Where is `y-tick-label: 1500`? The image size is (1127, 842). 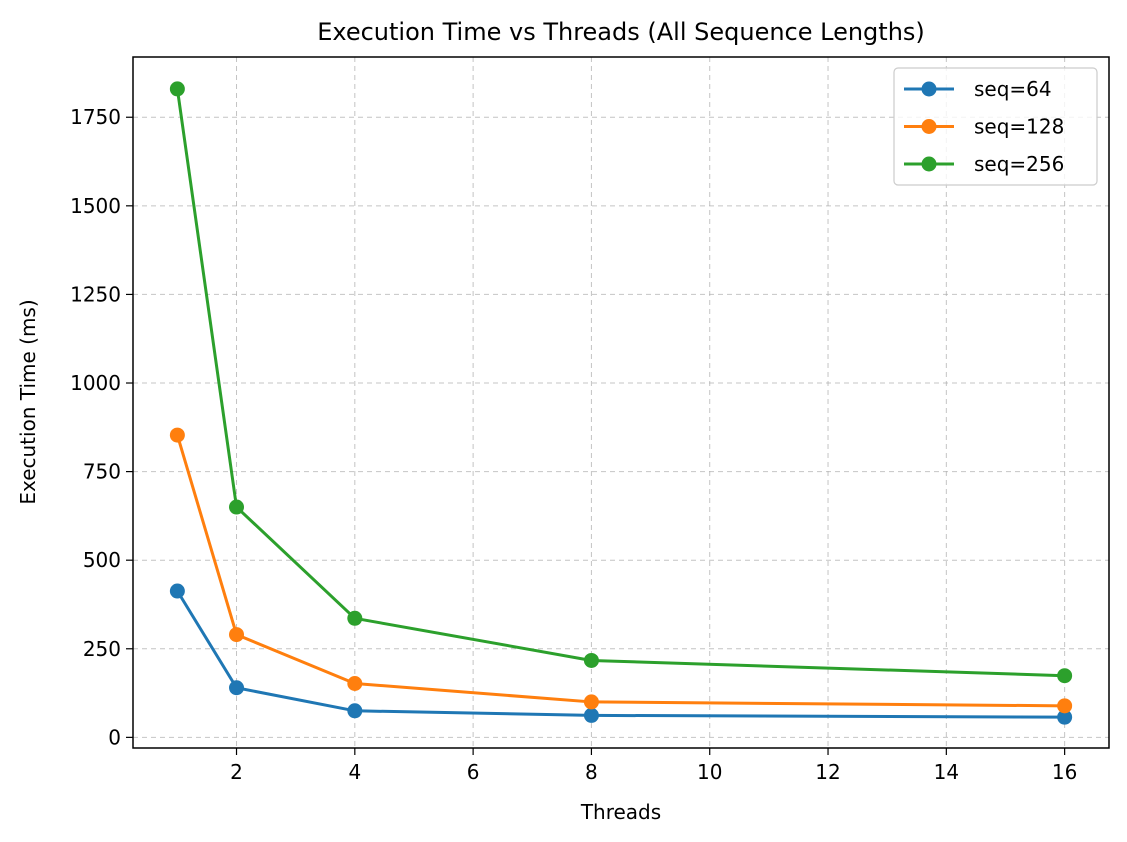
y-tick-label: 1500 is located at coordinates (95, 206).